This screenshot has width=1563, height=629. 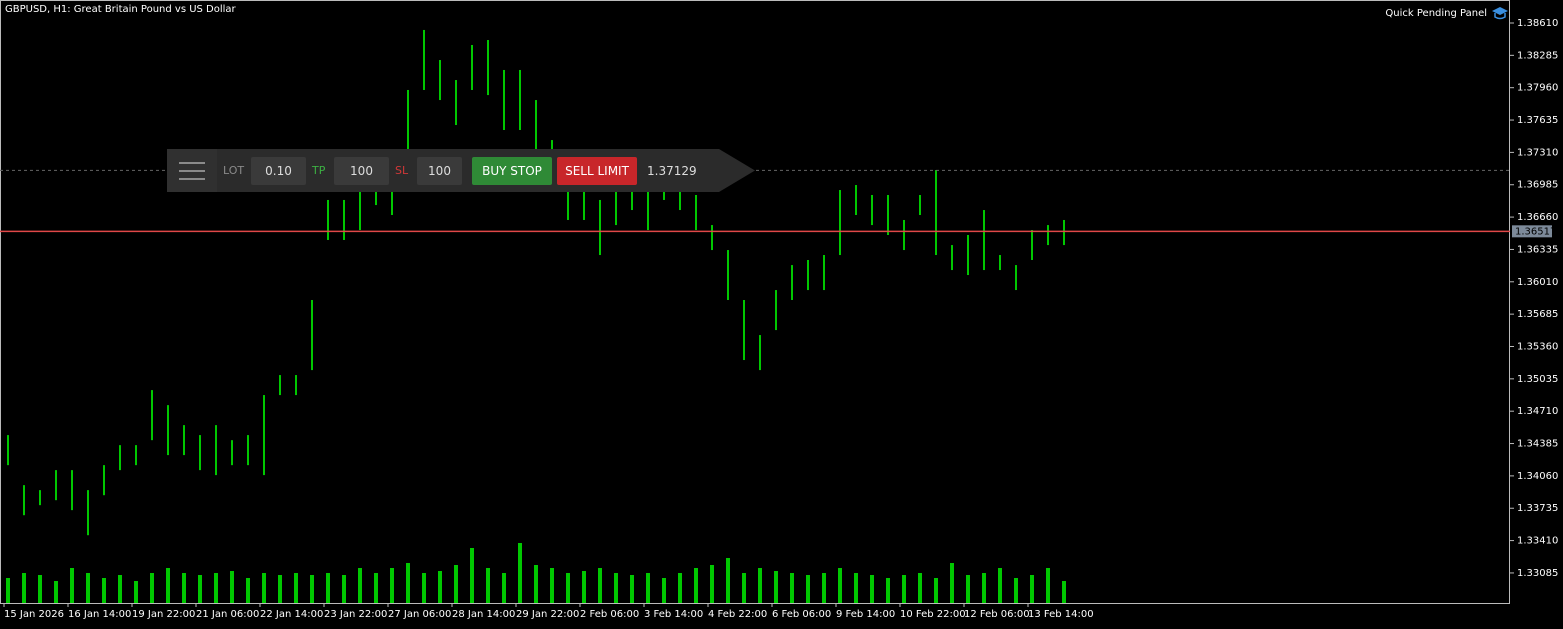 I want to click on x-tick-label: 12 Feb 06:00, so click(x=997, y=614).